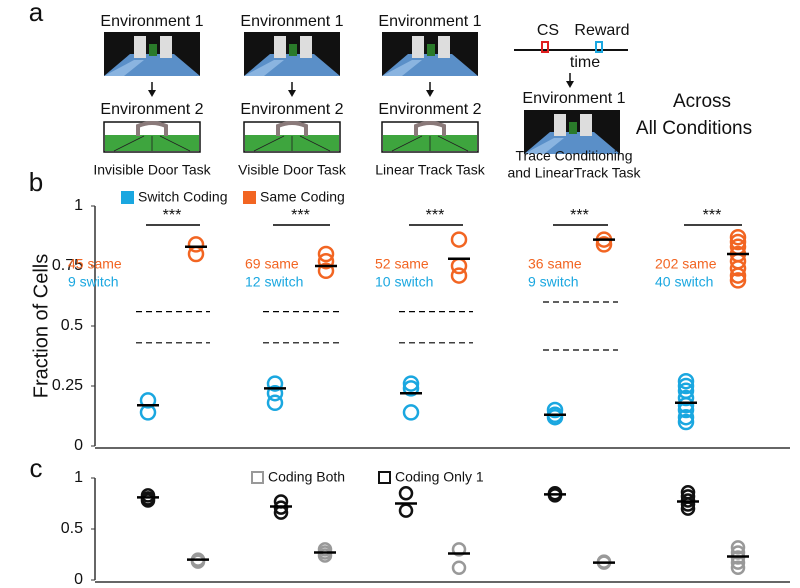 This screenshot has height=588, width=800. I want to click on legend-label: Coding Only 1, so click(439, 477).